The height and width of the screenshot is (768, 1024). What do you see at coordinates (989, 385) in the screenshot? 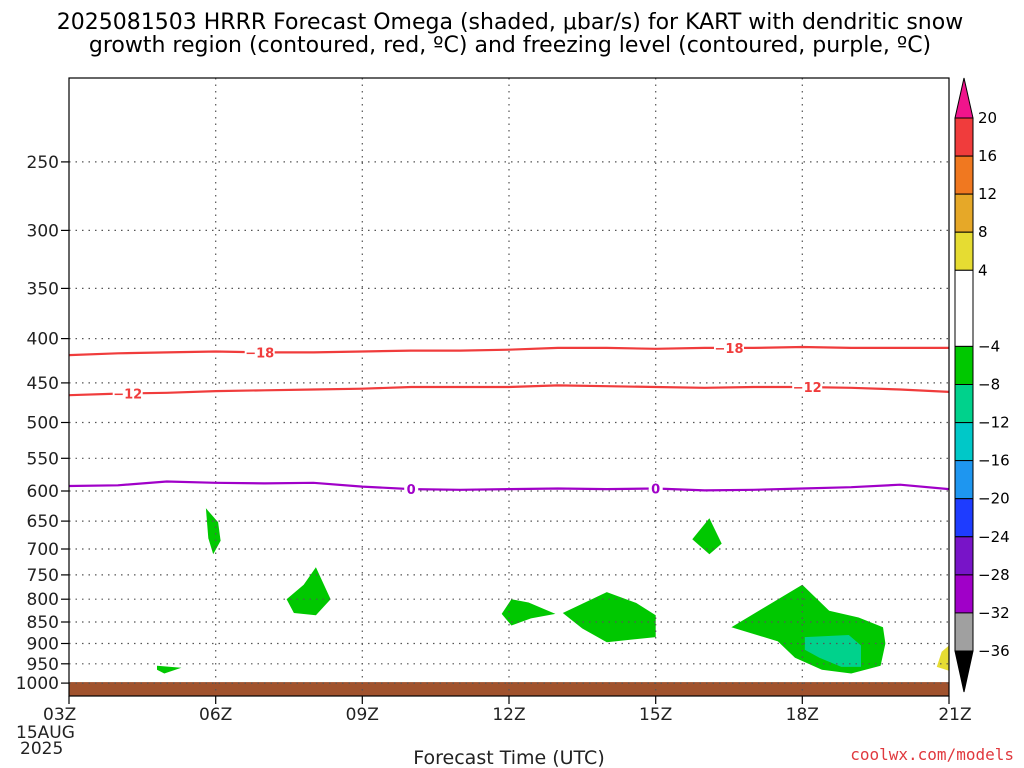
I see `colorbar-label-6: −8` at bounding box center [989, 385].